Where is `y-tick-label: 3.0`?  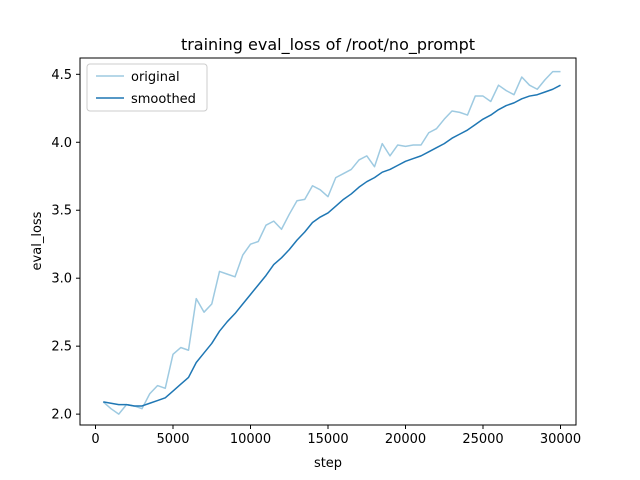 y-tick-label: 3.0 is located at coordinates (61, 279).